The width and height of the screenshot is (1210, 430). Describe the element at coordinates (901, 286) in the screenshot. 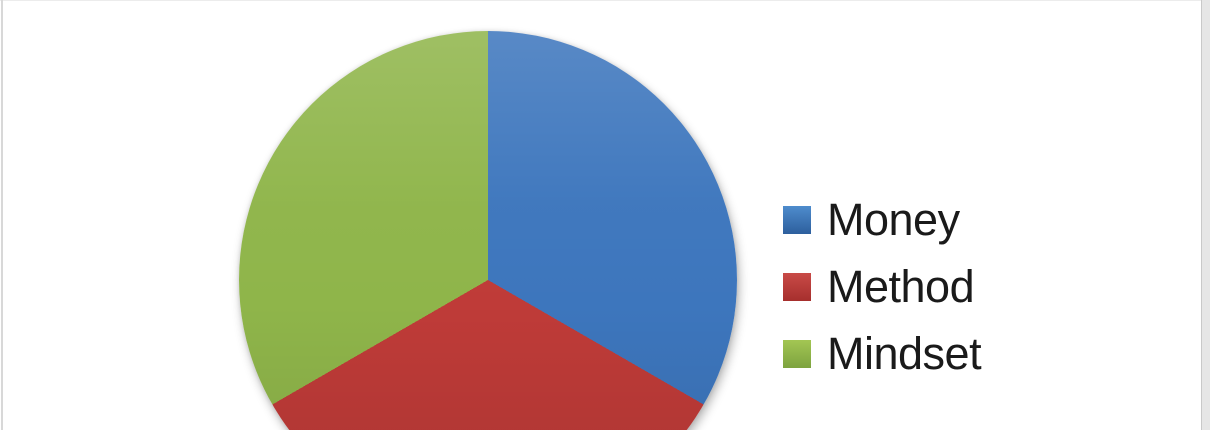

I see `legend-label-method: Method` at that location.